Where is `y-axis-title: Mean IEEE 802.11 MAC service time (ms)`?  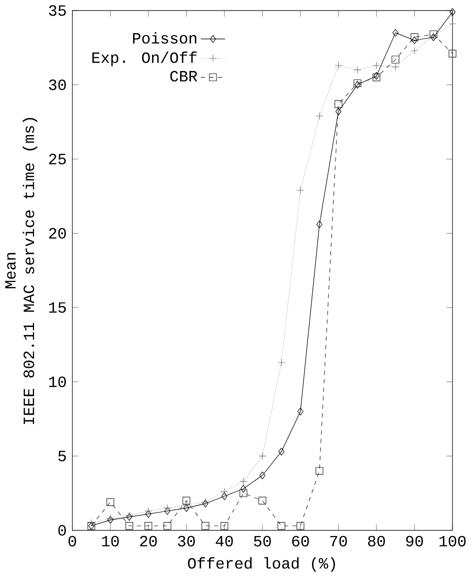 y-axis-title: Mean IEEE 802.11 MAC service time (ms) is located at coordinates (21, 271).